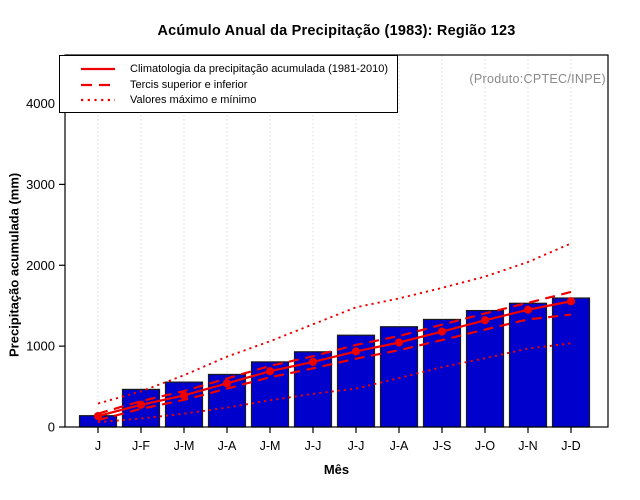 This screenshot has width=640, height=500. Describe the element at coordinates (98, 84) in the screenshot. I see `dashed-line-icon` at that location.